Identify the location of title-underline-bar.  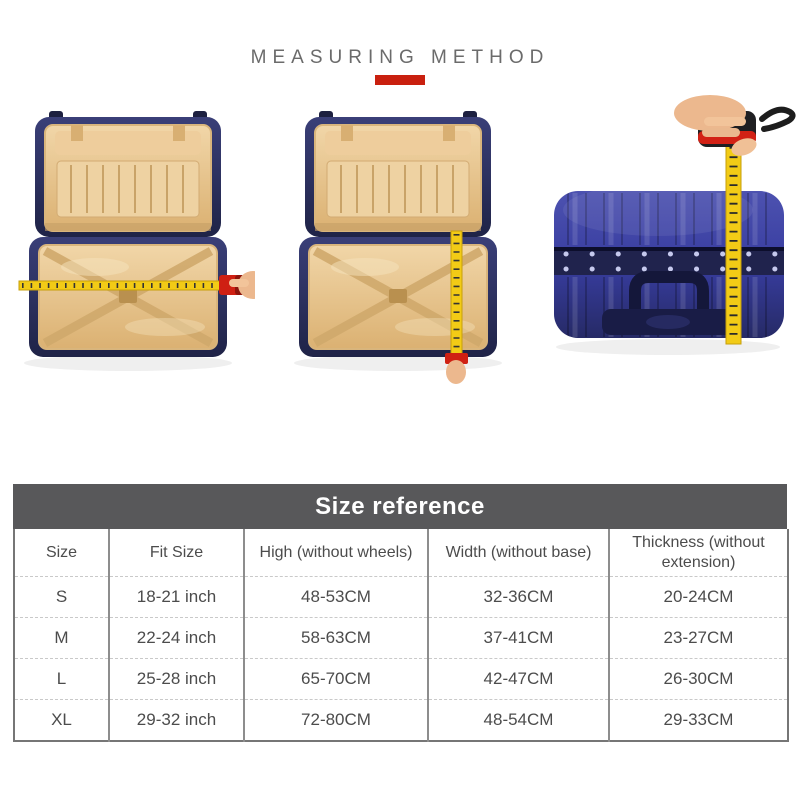
(400, 80).